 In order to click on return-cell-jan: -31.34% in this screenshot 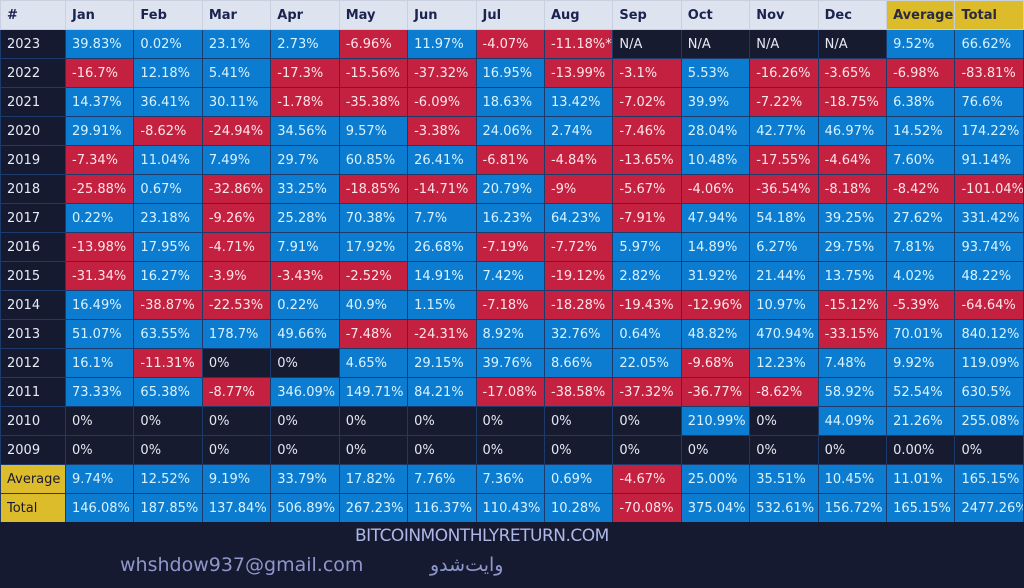, I will do `click(99, 276)`.